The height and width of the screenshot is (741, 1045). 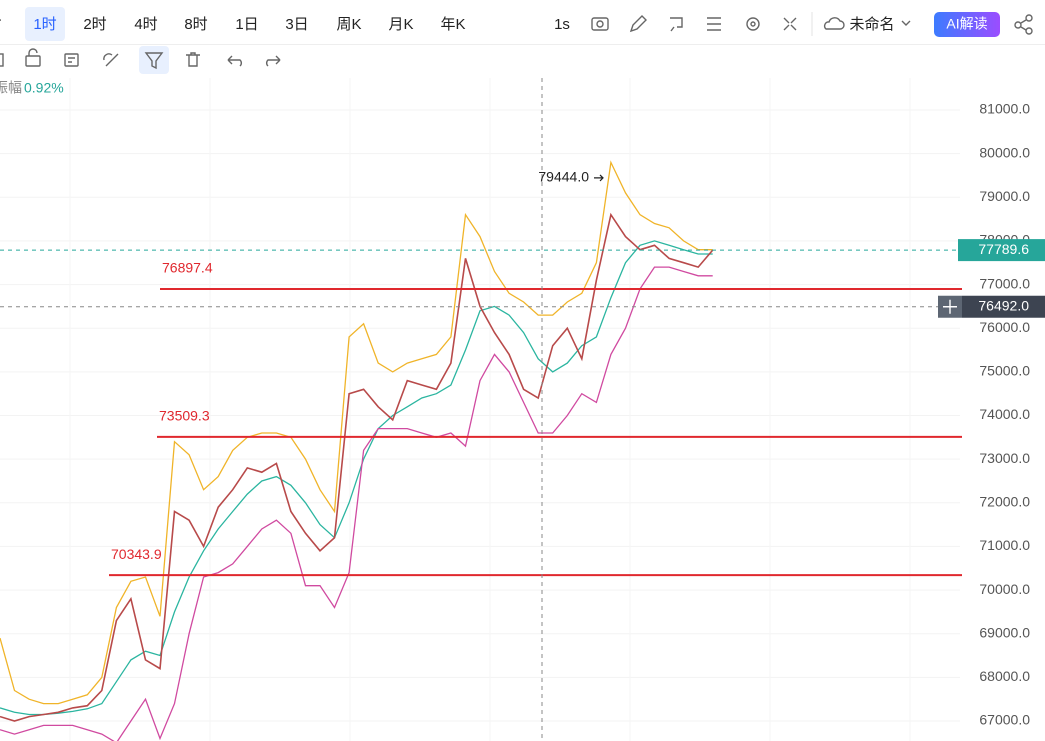 What do you see at coordinates (522, 26) in the screenshot?
I see `toolbar: 1s 未命名 AI解读 时 1时 2时 4时 8时 1日 3日 周K 月K 年K` at bounding box center [522, 26].